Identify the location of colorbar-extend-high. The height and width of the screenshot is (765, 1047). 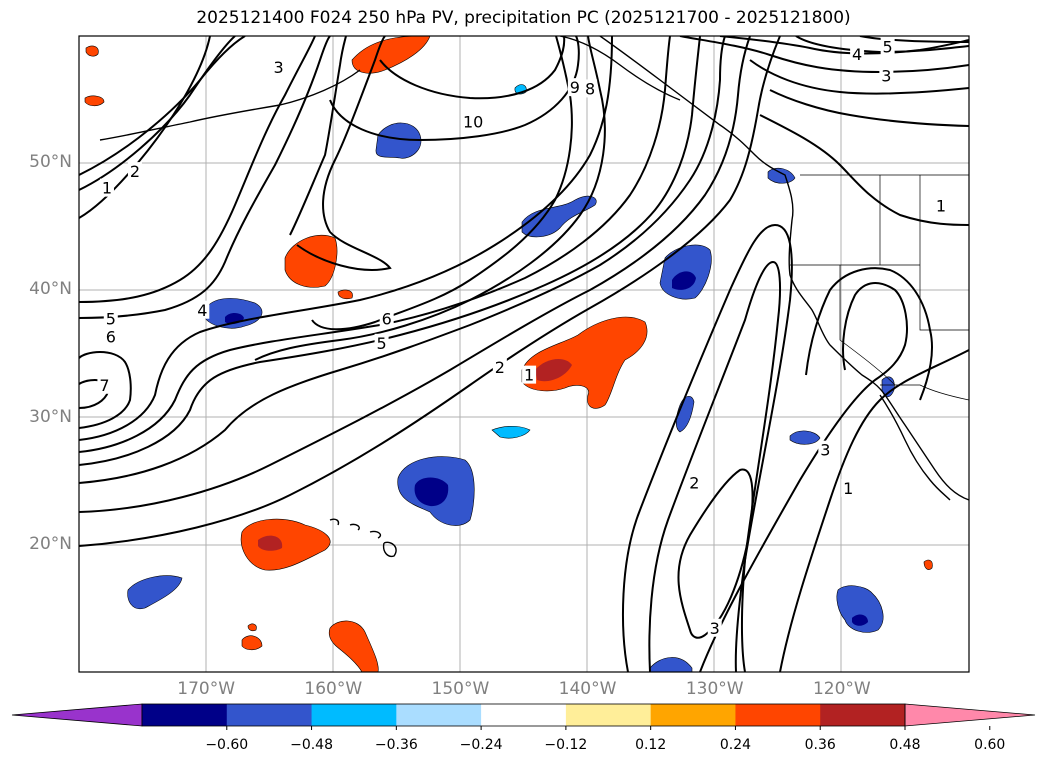
(970, 715).